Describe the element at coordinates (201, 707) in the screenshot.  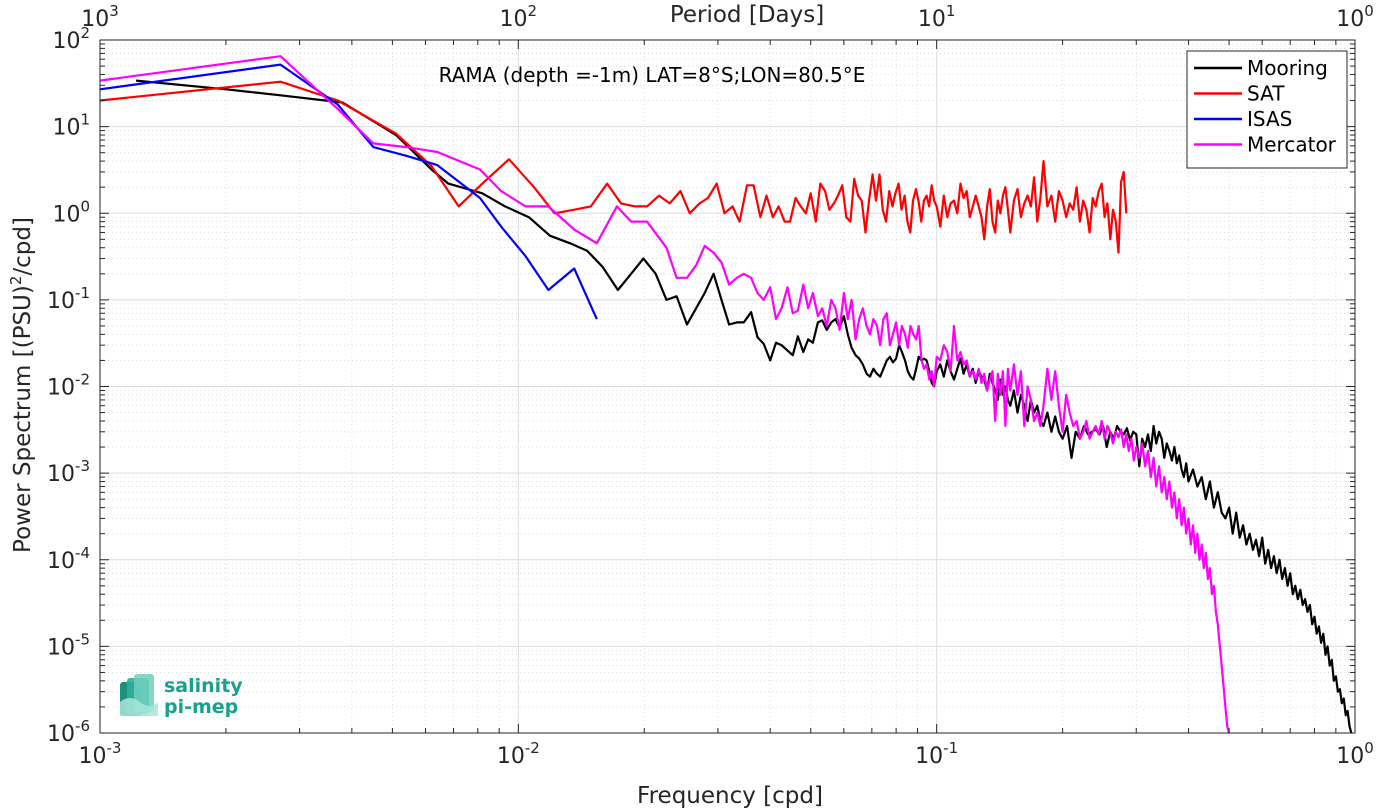
I see `logo-text-pimep: pi-mep` at that location.